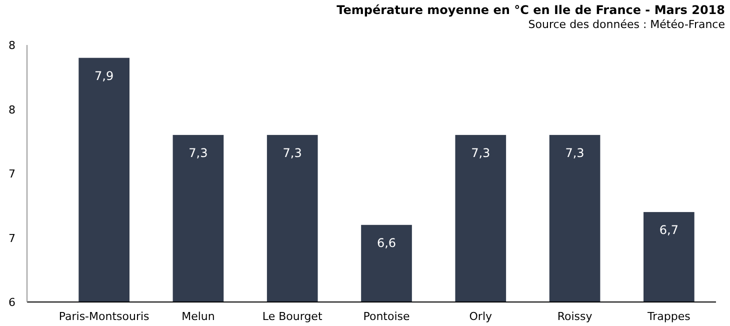  Describe the element at coordinates (292, 316) in the screenshot. I see `x-tick-label: Le Bourget` at that location.